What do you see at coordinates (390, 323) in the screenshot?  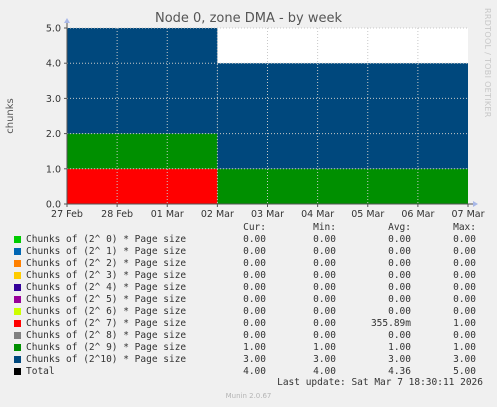 I see `legend-value-avg: 355.89m` at bounding box center [390, 323].